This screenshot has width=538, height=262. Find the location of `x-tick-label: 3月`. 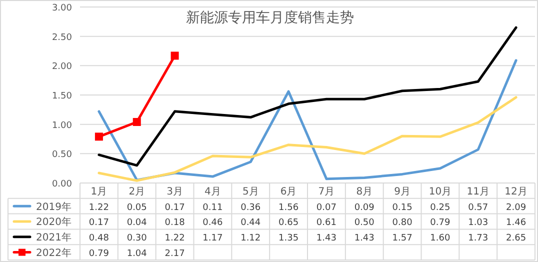

x-tick-label: 3月 is located at coordinates (174, 192).